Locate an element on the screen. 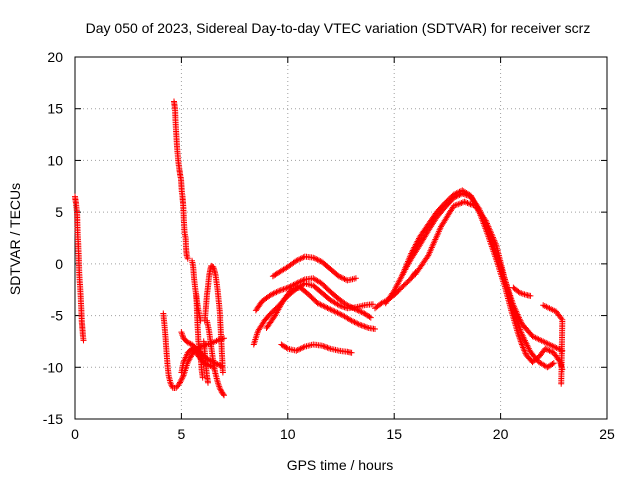 Image resolution: width=640 pixels, height=480 pixels. series-arc-6b is located at coordinates (215, 358).